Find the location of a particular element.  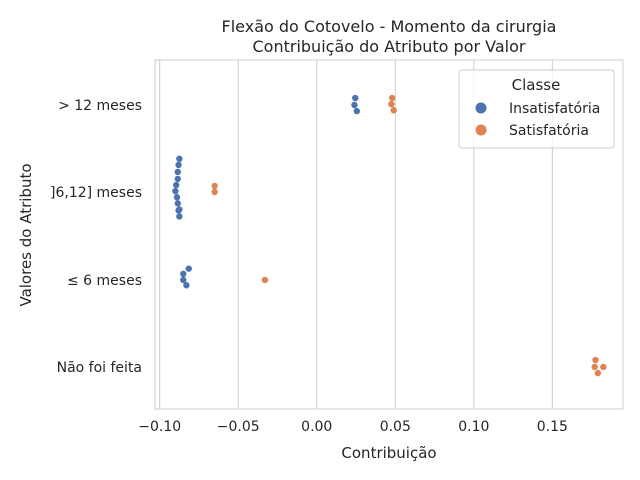

x-tick-label: 0.15 is located at coordinates (552, 427).